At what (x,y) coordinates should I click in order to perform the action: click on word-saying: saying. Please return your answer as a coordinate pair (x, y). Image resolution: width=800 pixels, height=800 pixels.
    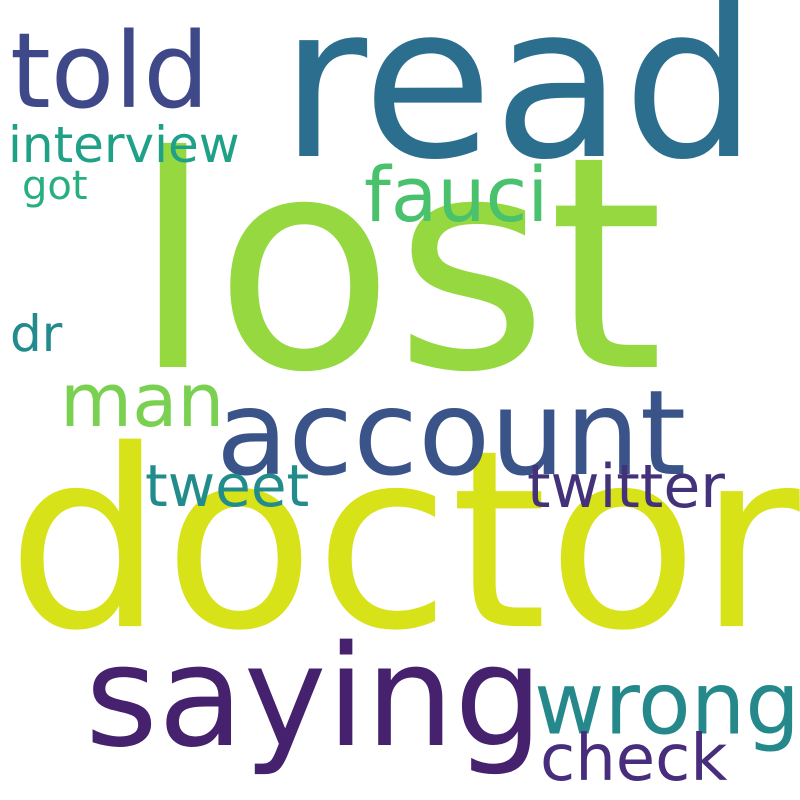
    Looking at the image, I should click on (314, 697).